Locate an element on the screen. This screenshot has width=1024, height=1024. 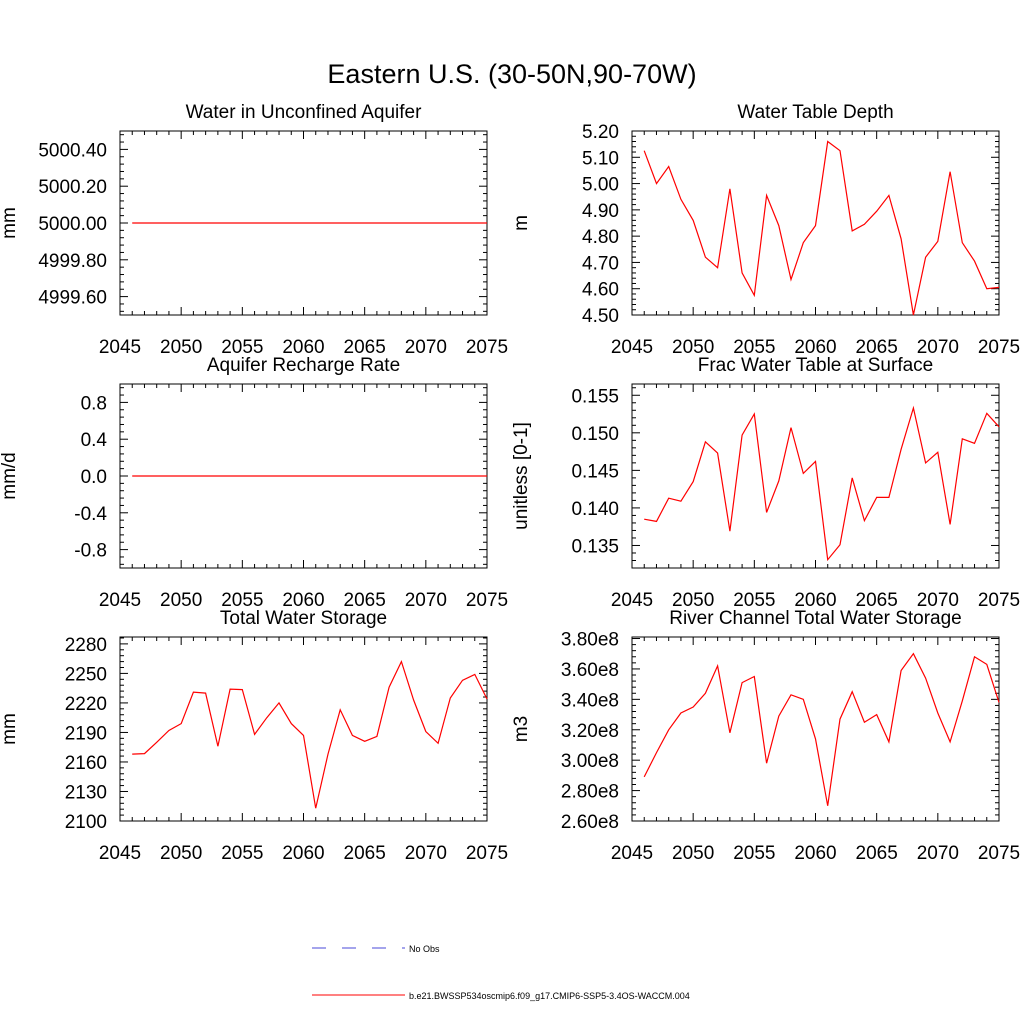
y-tick-label: 5000.40 is located at coordinates (72, 150).